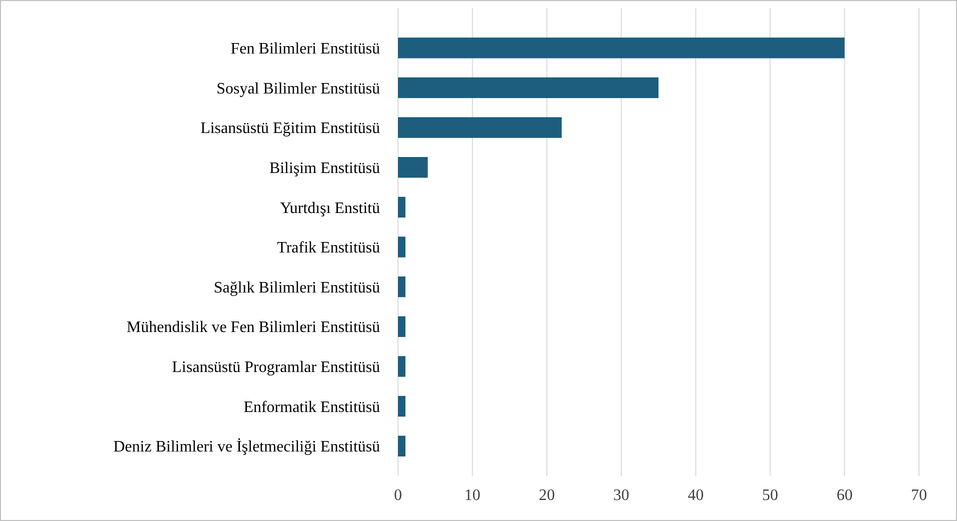 The height and width of the screenshot is (521, 957). What do you see at coordinates (696, 495) in the screenshot?
I see `x-tick-label: 40` at bounding box center [696, 495].